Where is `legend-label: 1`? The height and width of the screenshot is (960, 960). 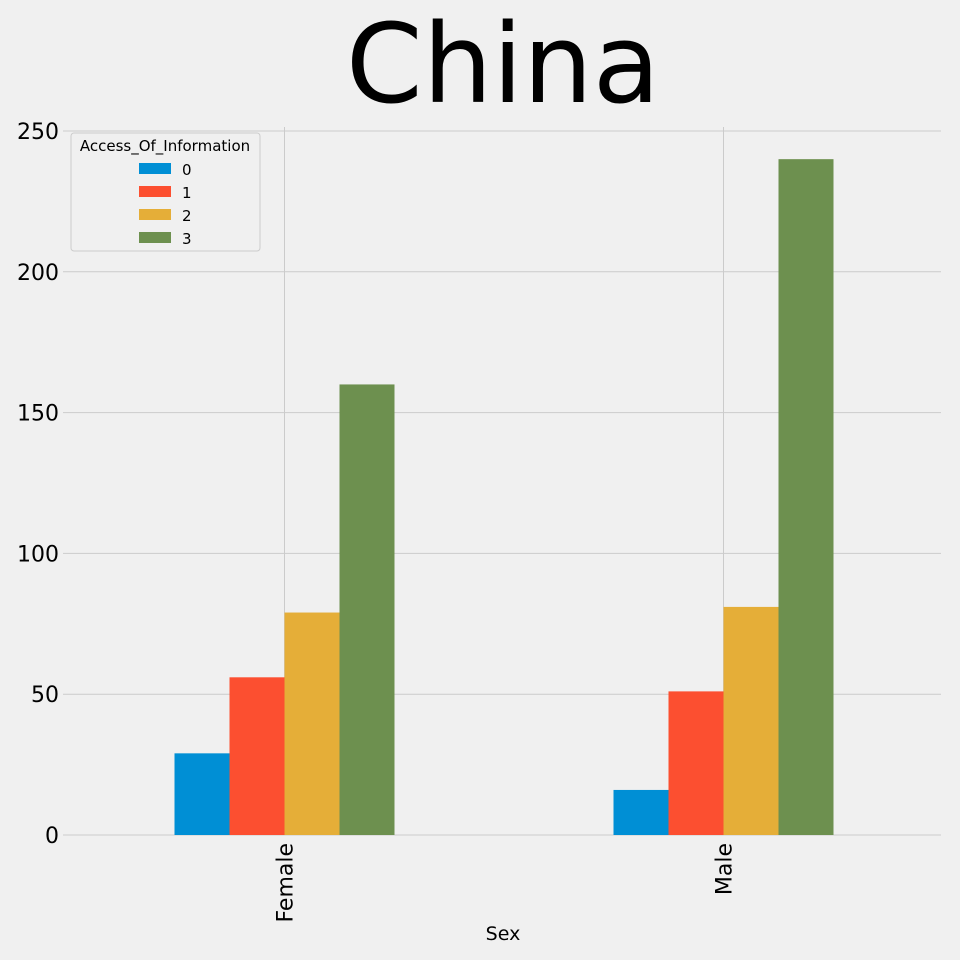
legend-label: 1 is located at coordinates (187, 193).